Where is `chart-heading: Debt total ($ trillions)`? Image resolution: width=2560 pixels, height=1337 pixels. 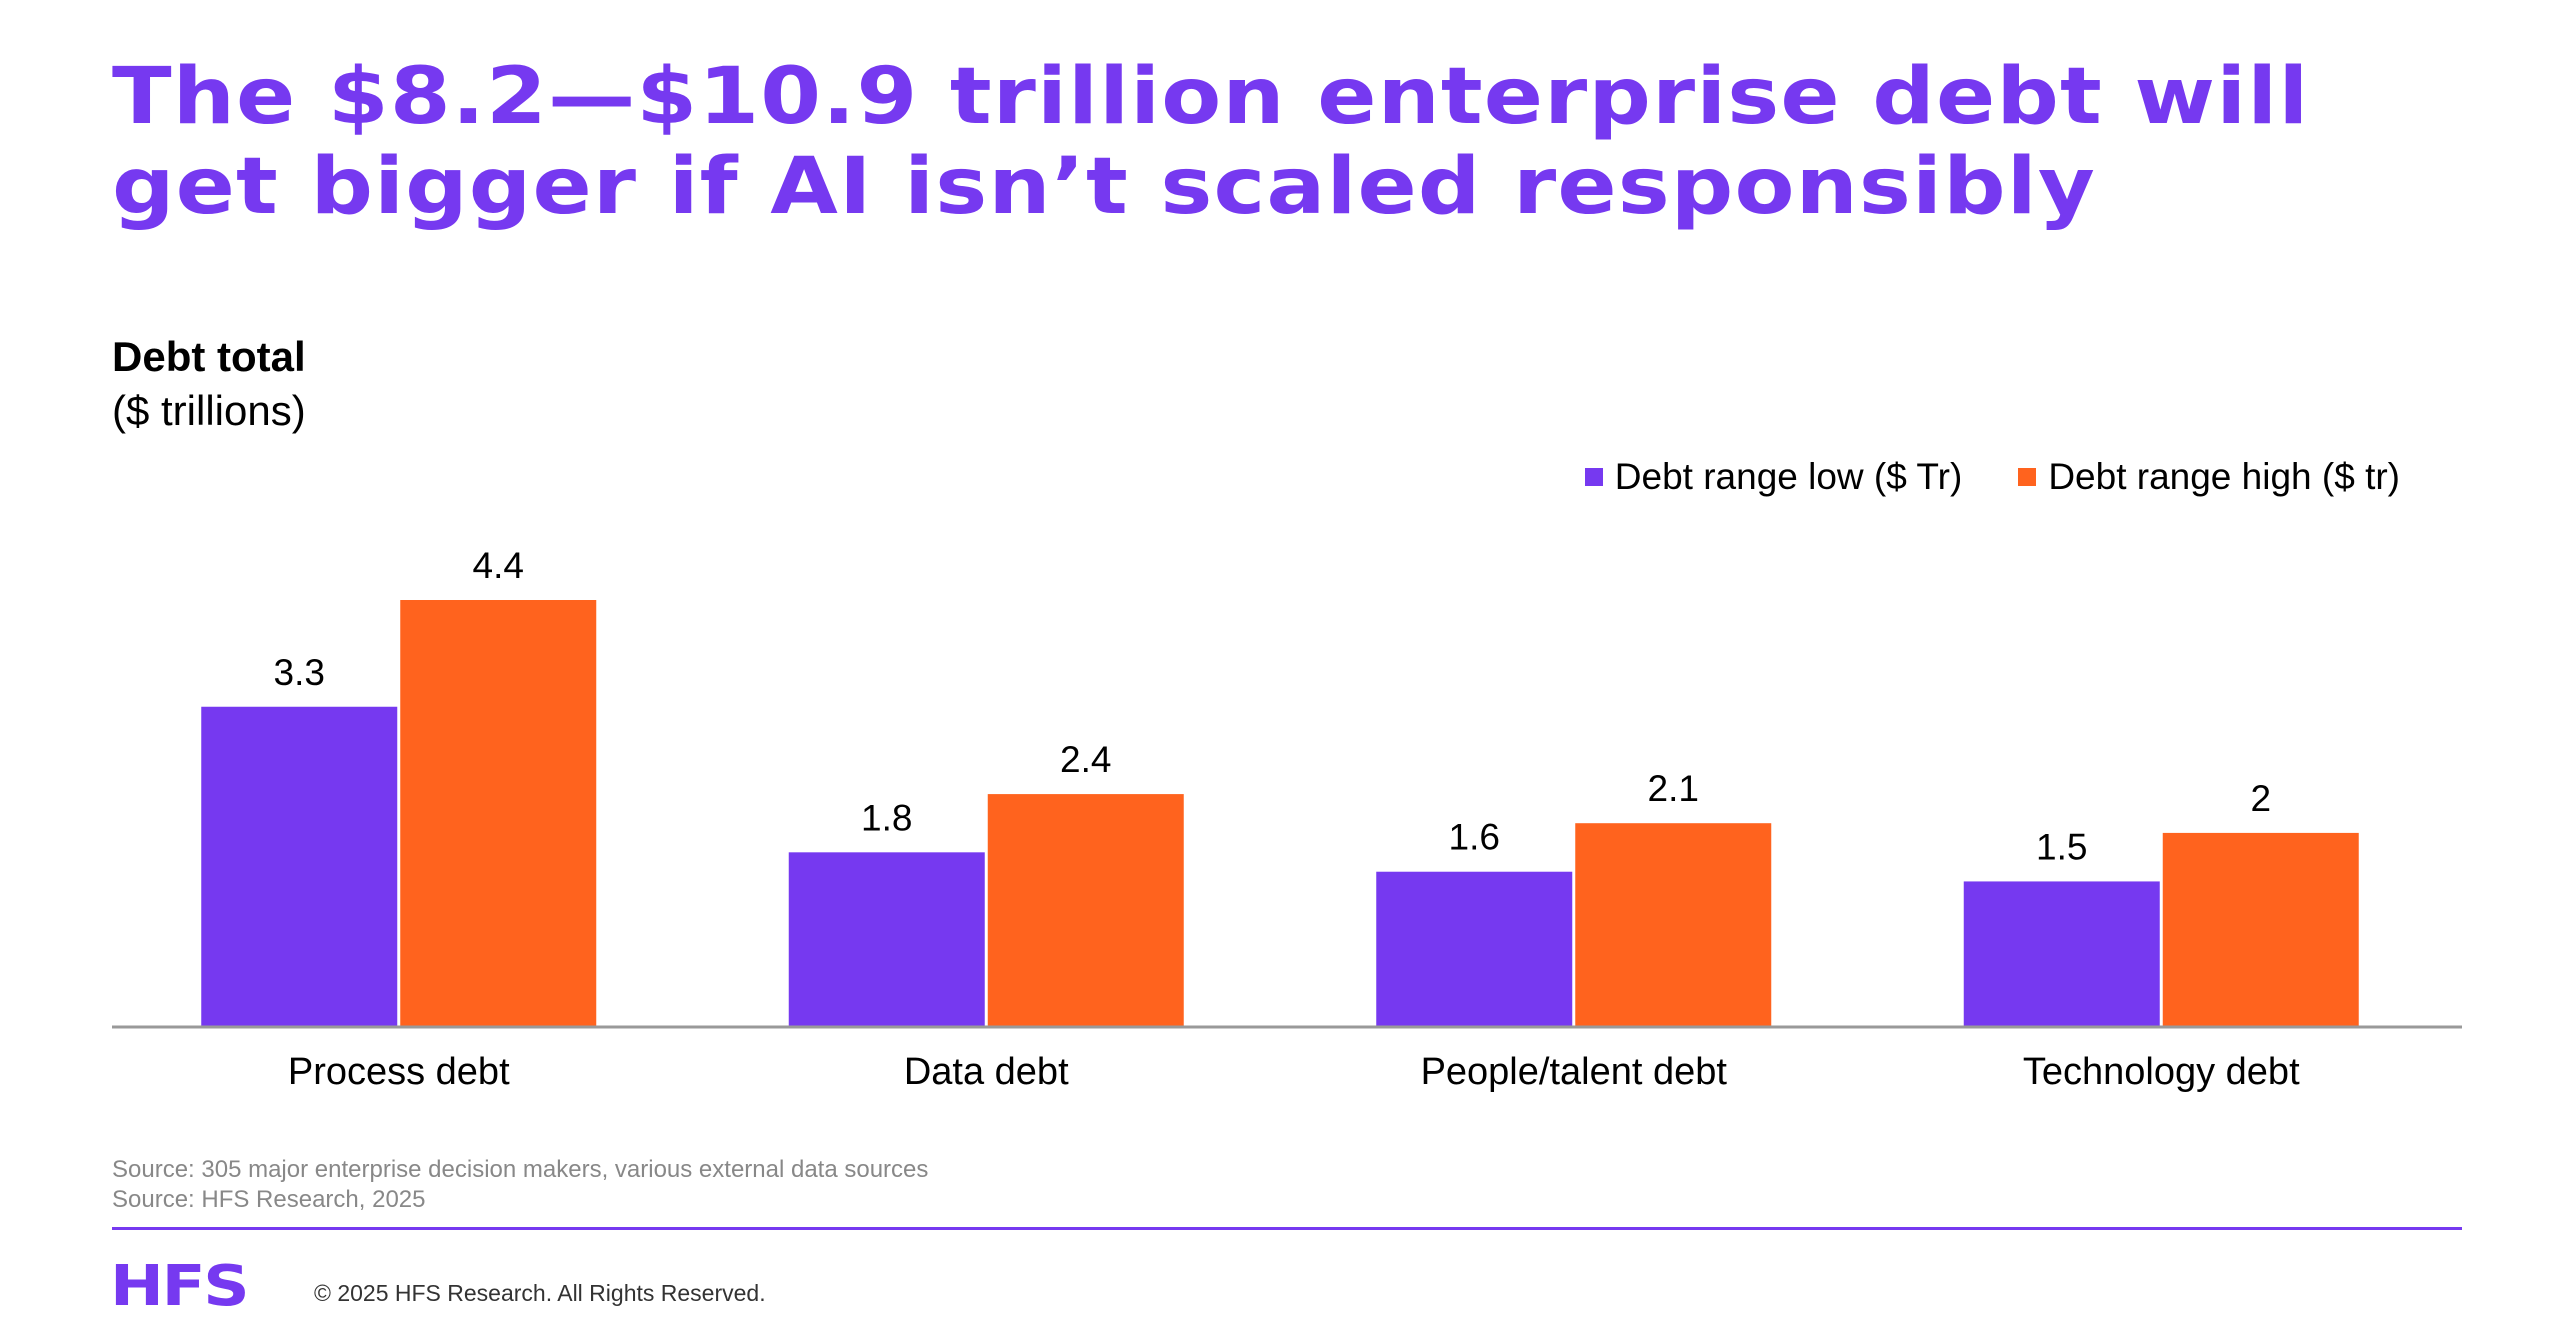
chart-heading: Debt total ($ trillions) is located at coordinates (209, 384).